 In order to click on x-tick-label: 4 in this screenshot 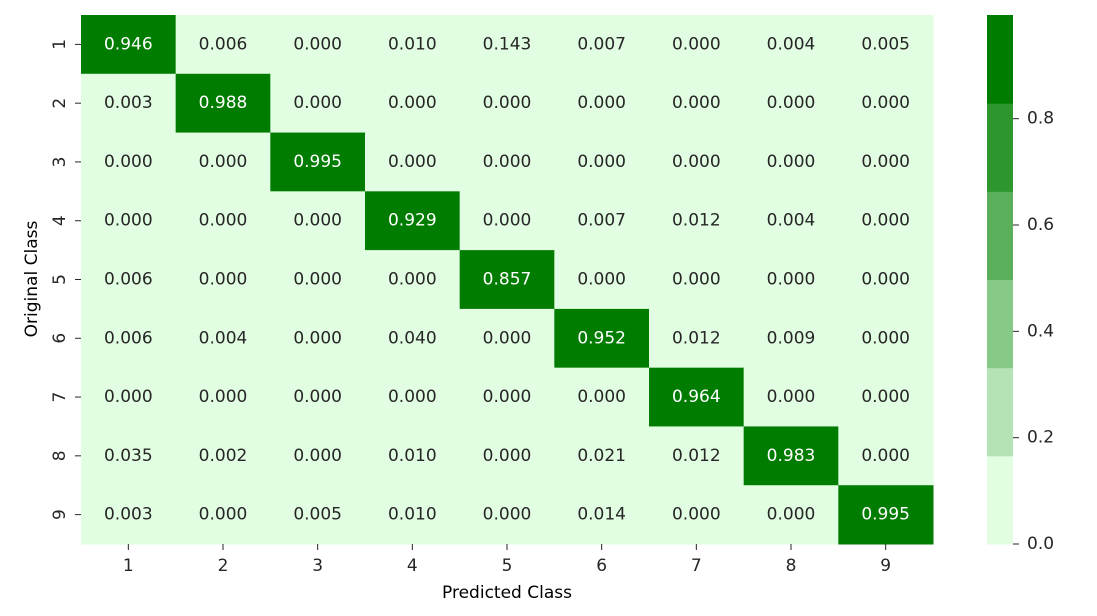, I will do `click(412, 566)`.